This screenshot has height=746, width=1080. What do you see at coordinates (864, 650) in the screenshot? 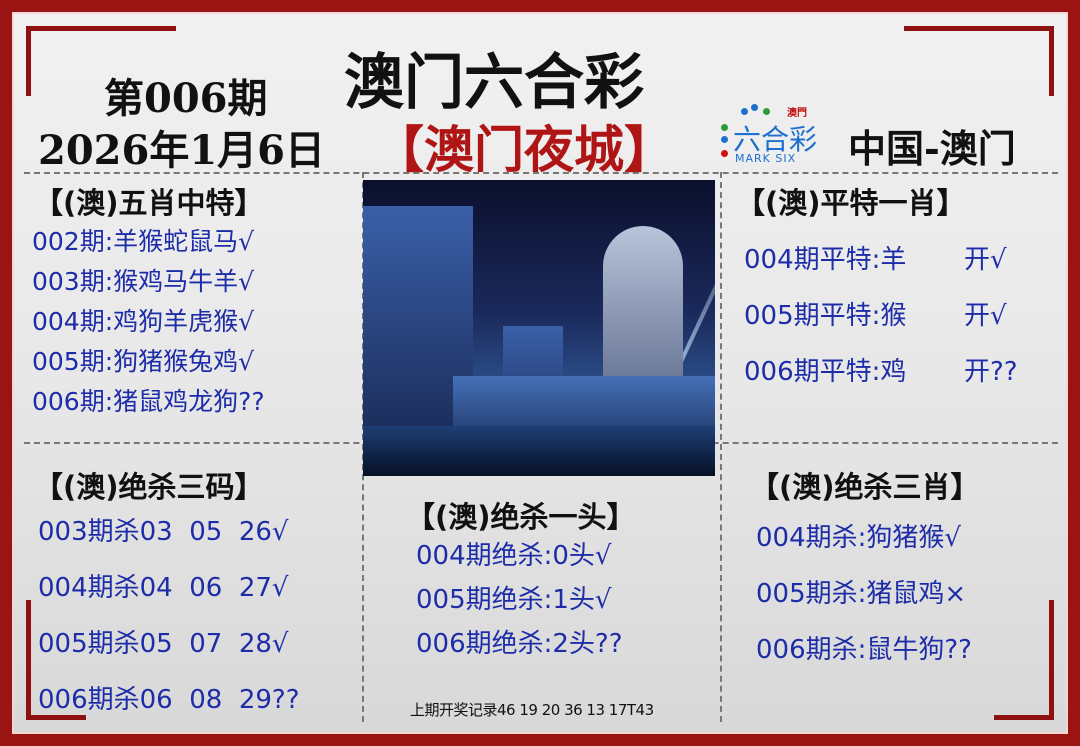
I see `list-item: 006期杀:鼠牛狗??` at bounding box center [864, 650].